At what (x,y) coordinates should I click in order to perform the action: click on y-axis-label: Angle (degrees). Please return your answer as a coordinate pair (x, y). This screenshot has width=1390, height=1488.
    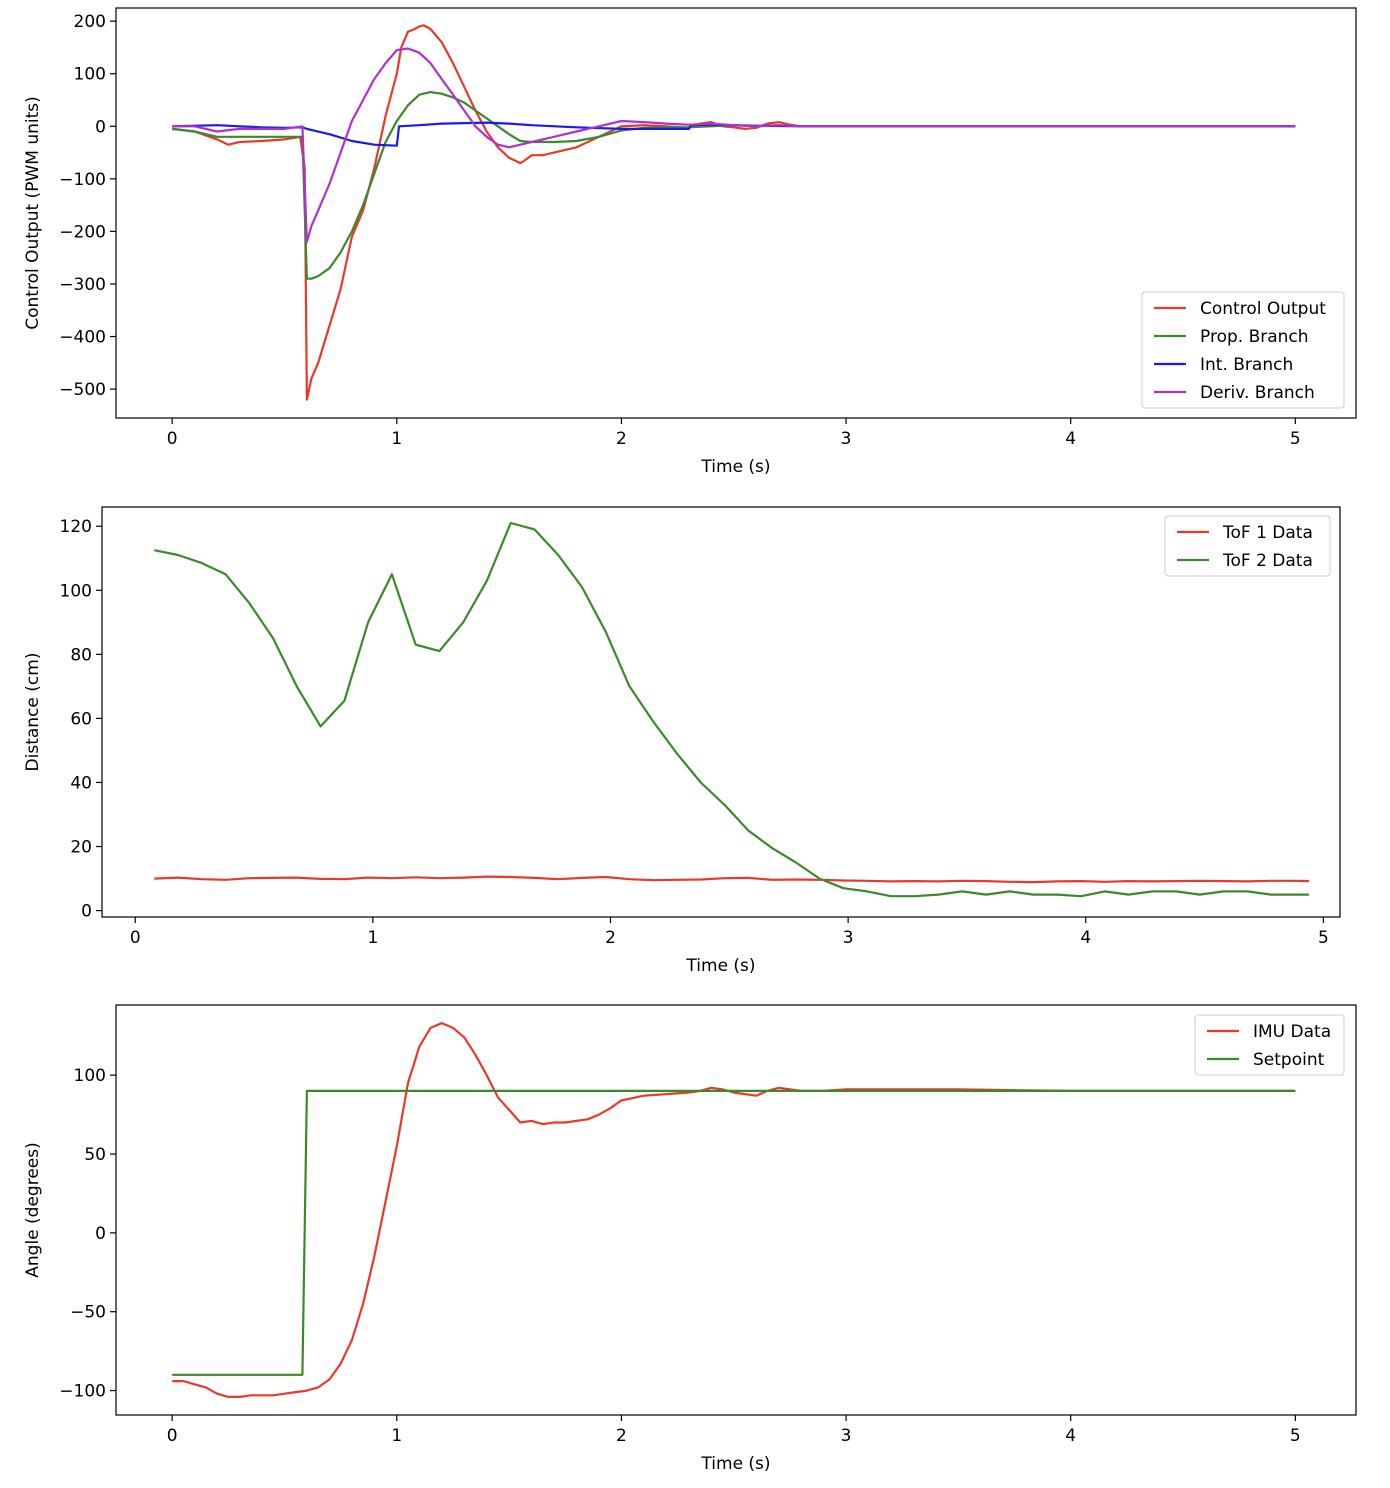
    Looking at the image, I should click on (33, 1209).